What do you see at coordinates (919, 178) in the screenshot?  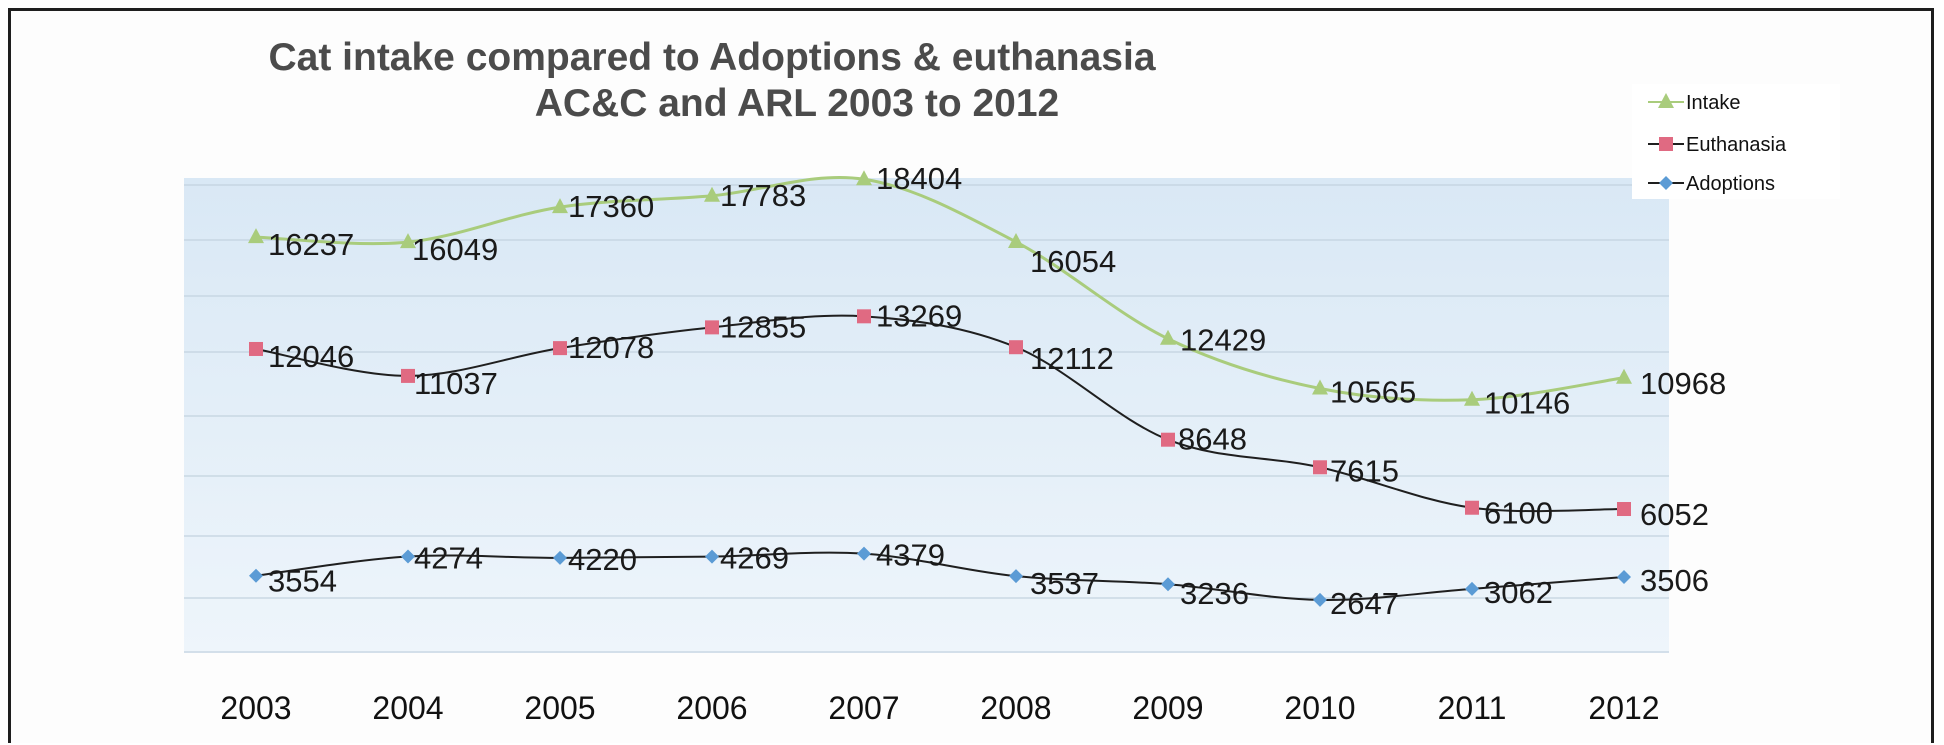 I see `data-label: 18404` at bounding box center [919, 178].